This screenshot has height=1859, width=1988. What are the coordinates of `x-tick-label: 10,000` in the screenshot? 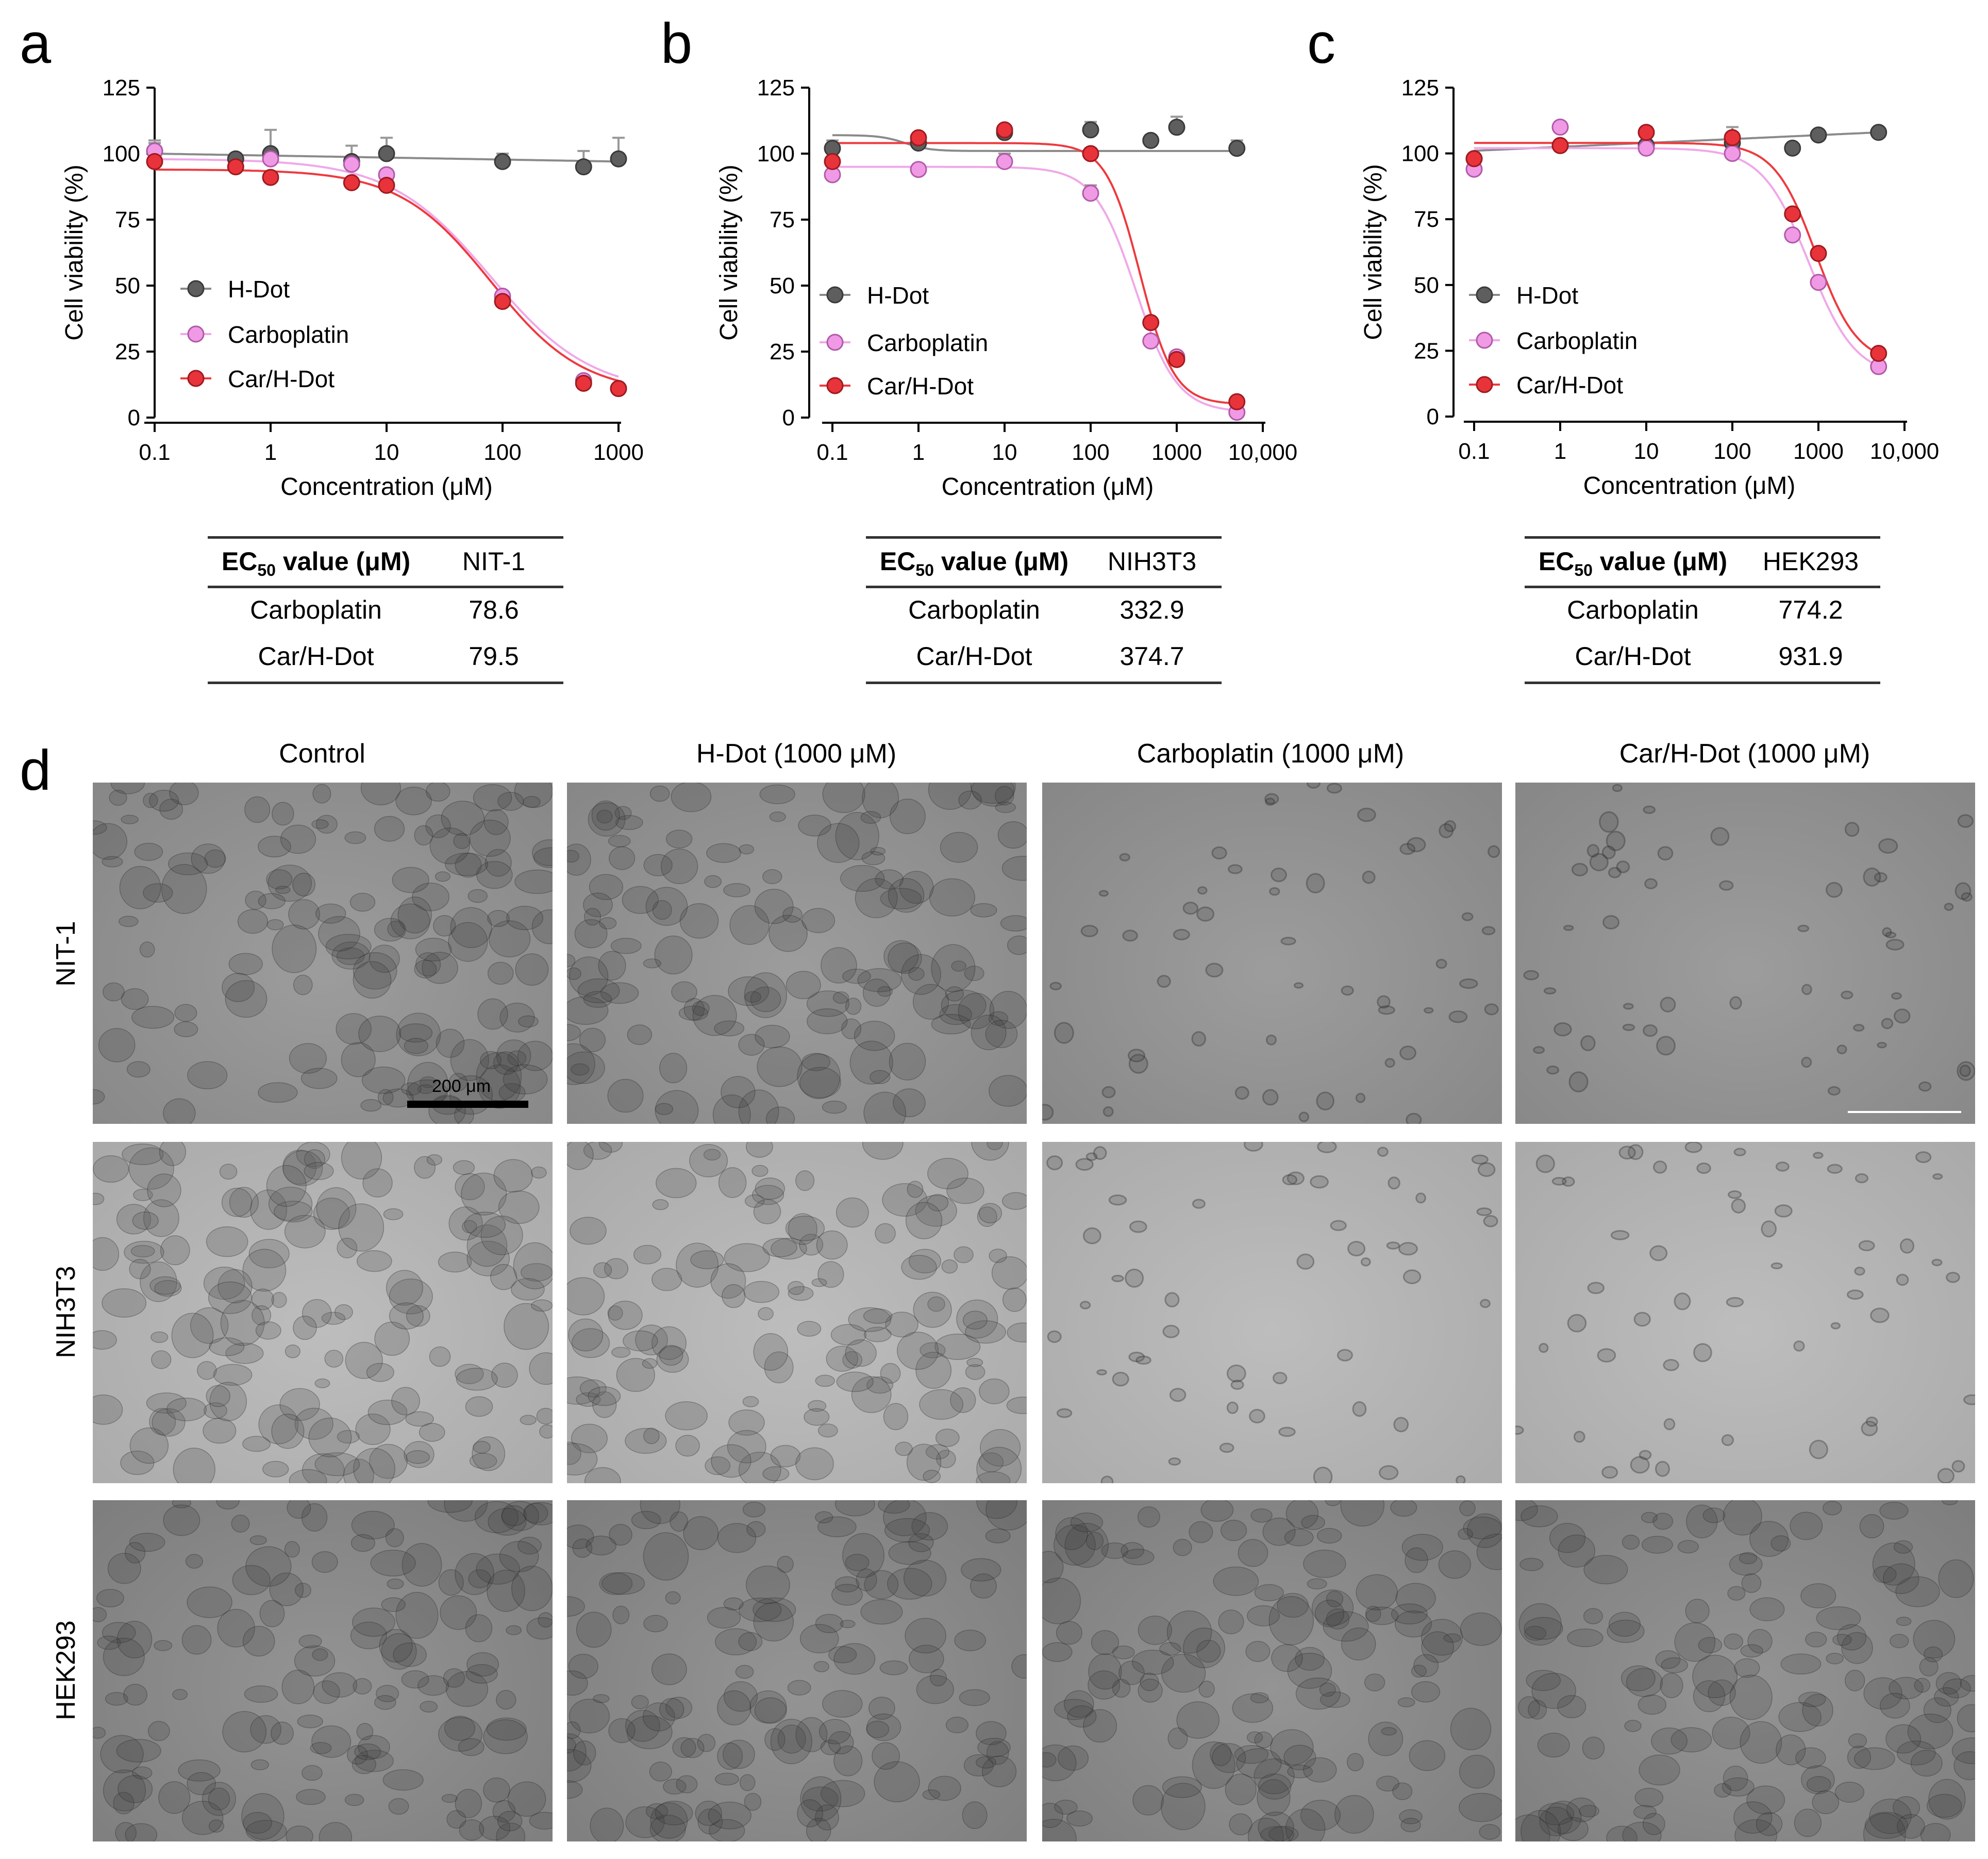 It's located at (1905, 452).